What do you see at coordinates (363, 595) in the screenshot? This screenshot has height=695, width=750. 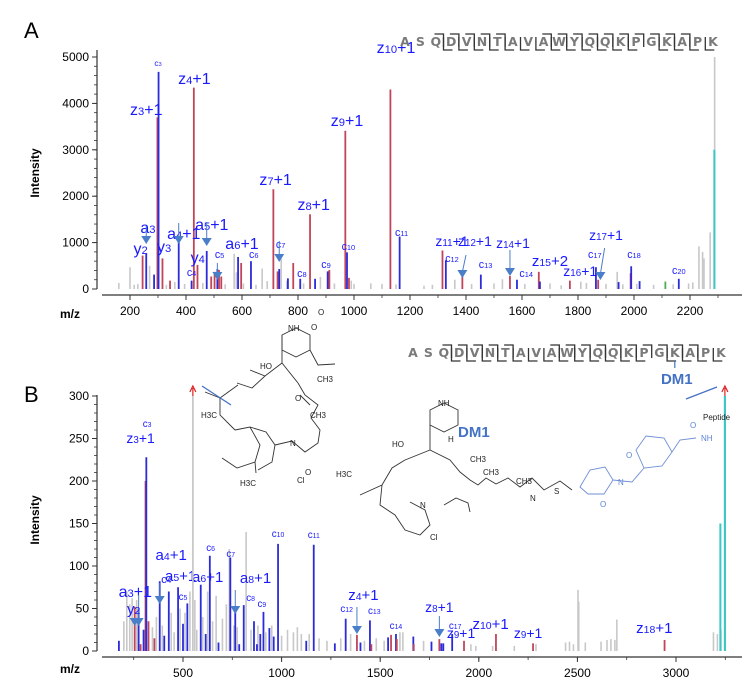 I see `ion-label: z4+1` at bounding box center [363, 595].